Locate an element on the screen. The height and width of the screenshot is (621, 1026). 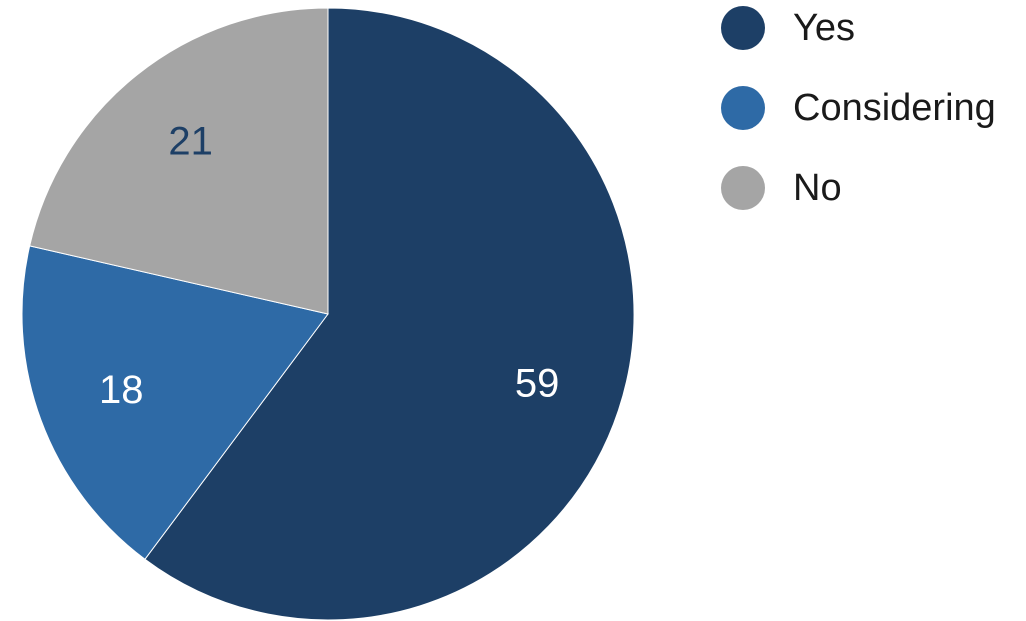
slice-value-label-yes: 59 is located at coordinates (537, 383).